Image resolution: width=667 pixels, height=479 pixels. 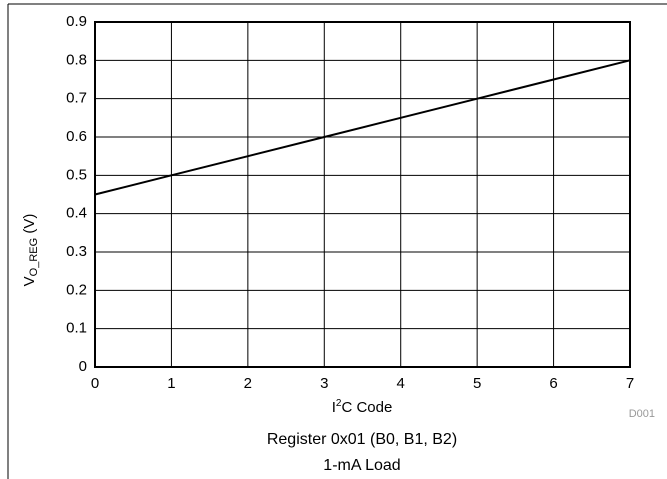 What do you see at coordinates (642, 414) in the screenshot?
I see `figure-id: D001` at bounding box center [642, 414].